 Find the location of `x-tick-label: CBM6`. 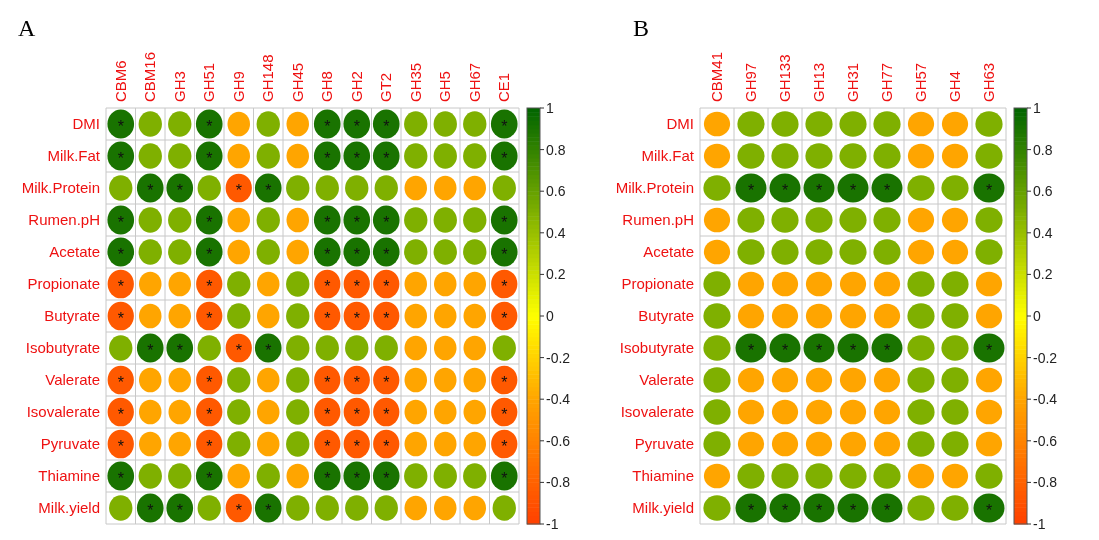

x-tick-label: CBM6 is located at coordinates (120, 81).